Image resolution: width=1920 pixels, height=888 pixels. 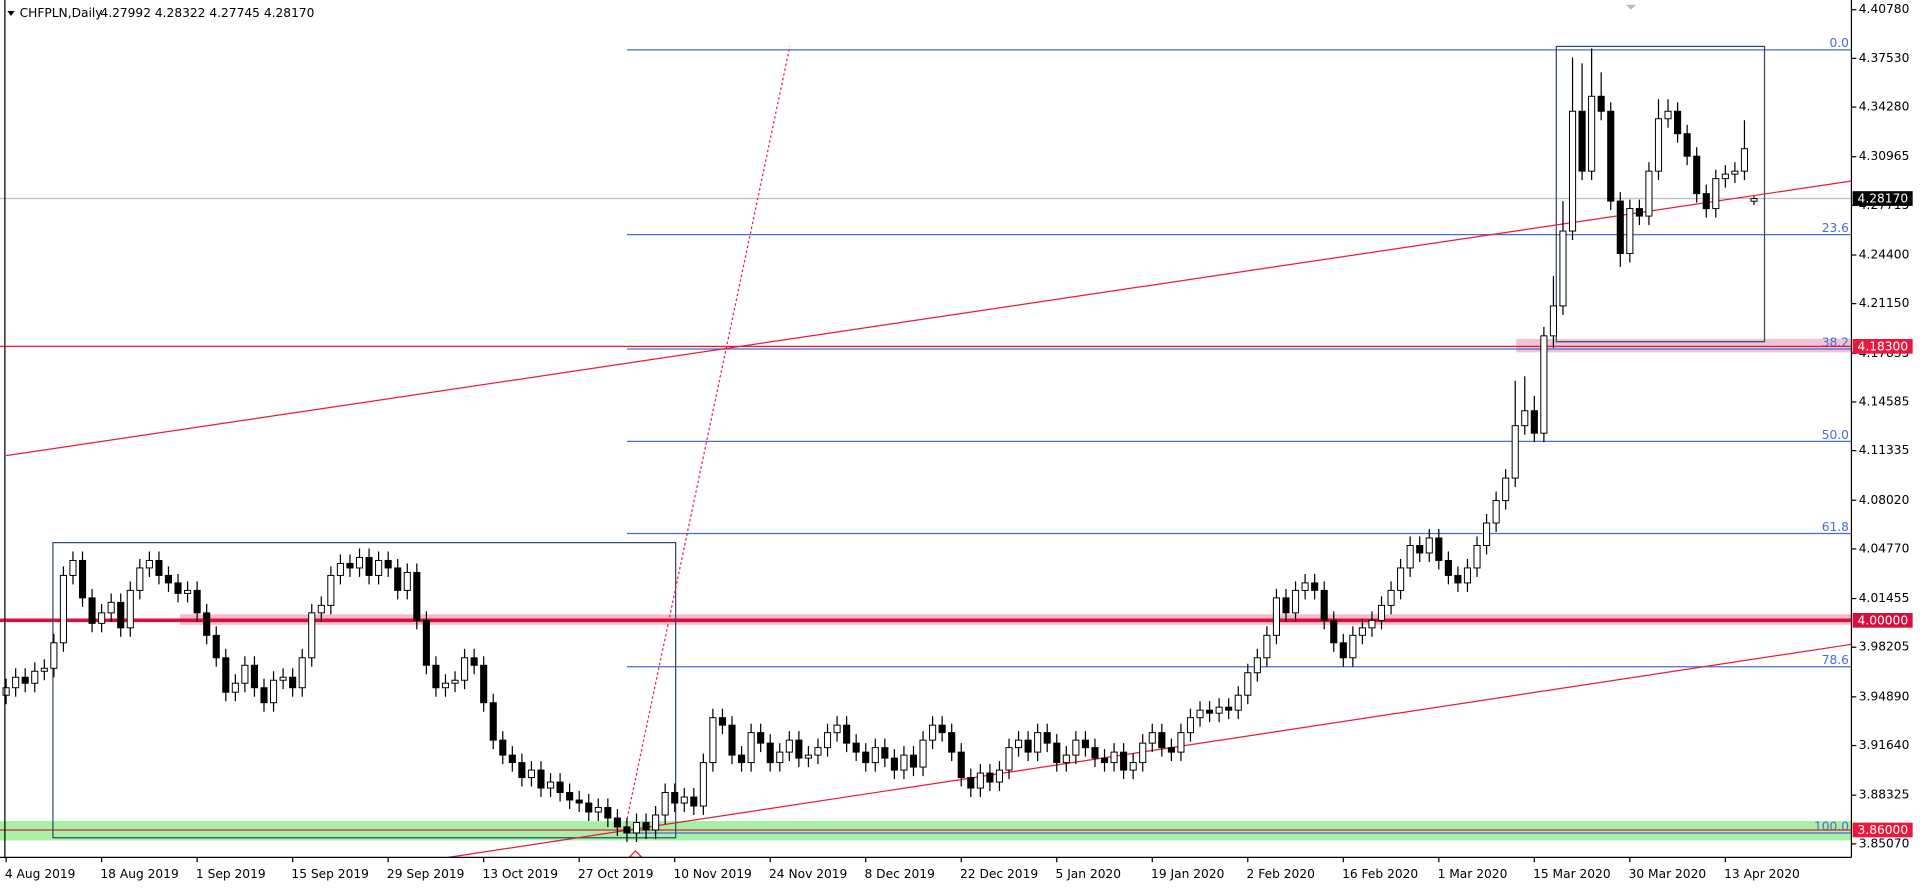 What do you see at coordinates (1884, 647) in the screenshot?
I see `y-tick-label: 3.98205` at bounding box center [1884, 647].